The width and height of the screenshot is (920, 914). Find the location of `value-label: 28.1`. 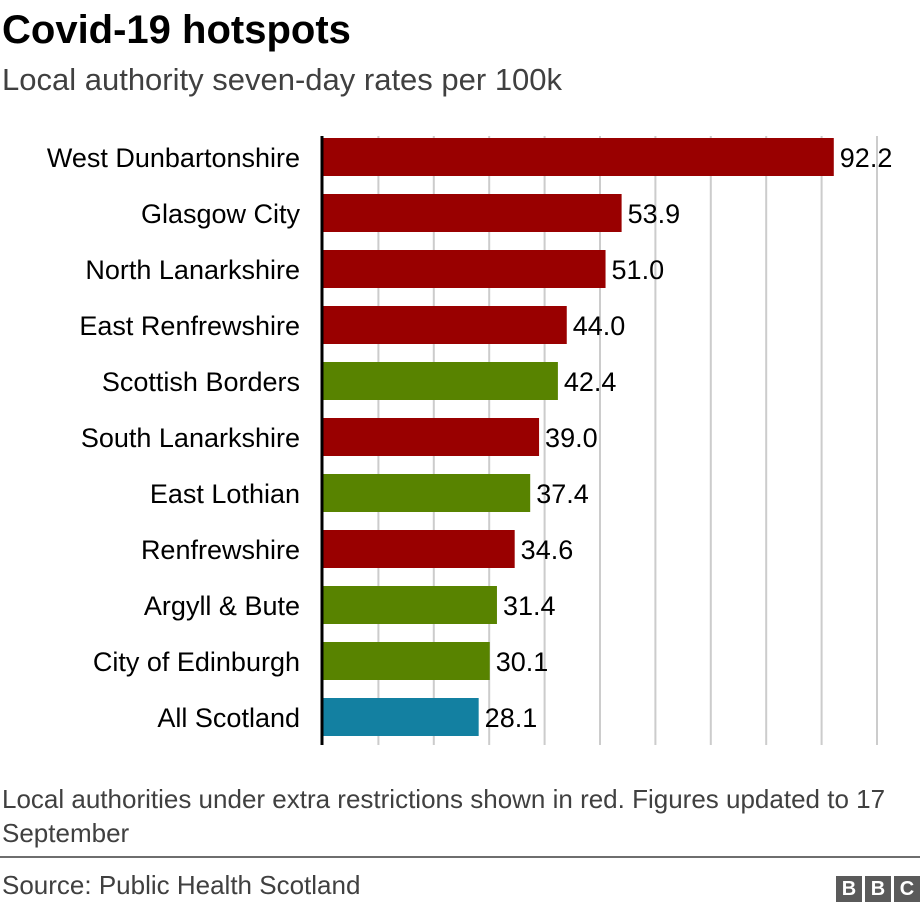

value-label: 28.1 is located at coordinates (511, 718).